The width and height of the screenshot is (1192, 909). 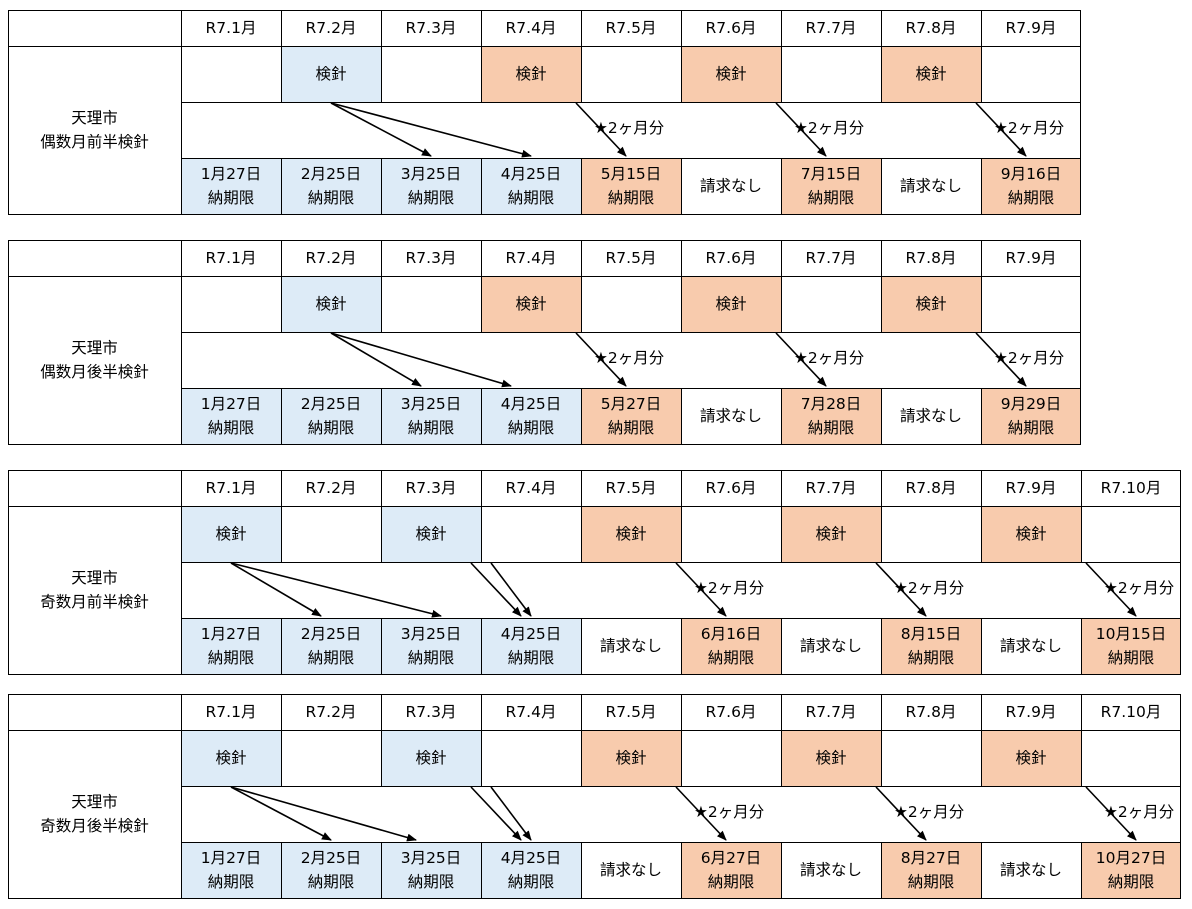 What do you see at coordinates (1031, 404) in the screenshot?
I see `due-date: 9月29日` at bounding box center [1031, 404].